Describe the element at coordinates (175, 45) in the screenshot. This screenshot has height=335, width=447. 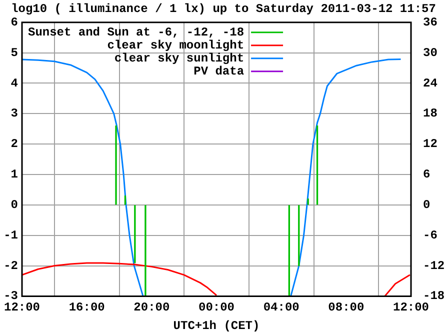
I see `legend-label: clear sky moonlight` at that location.